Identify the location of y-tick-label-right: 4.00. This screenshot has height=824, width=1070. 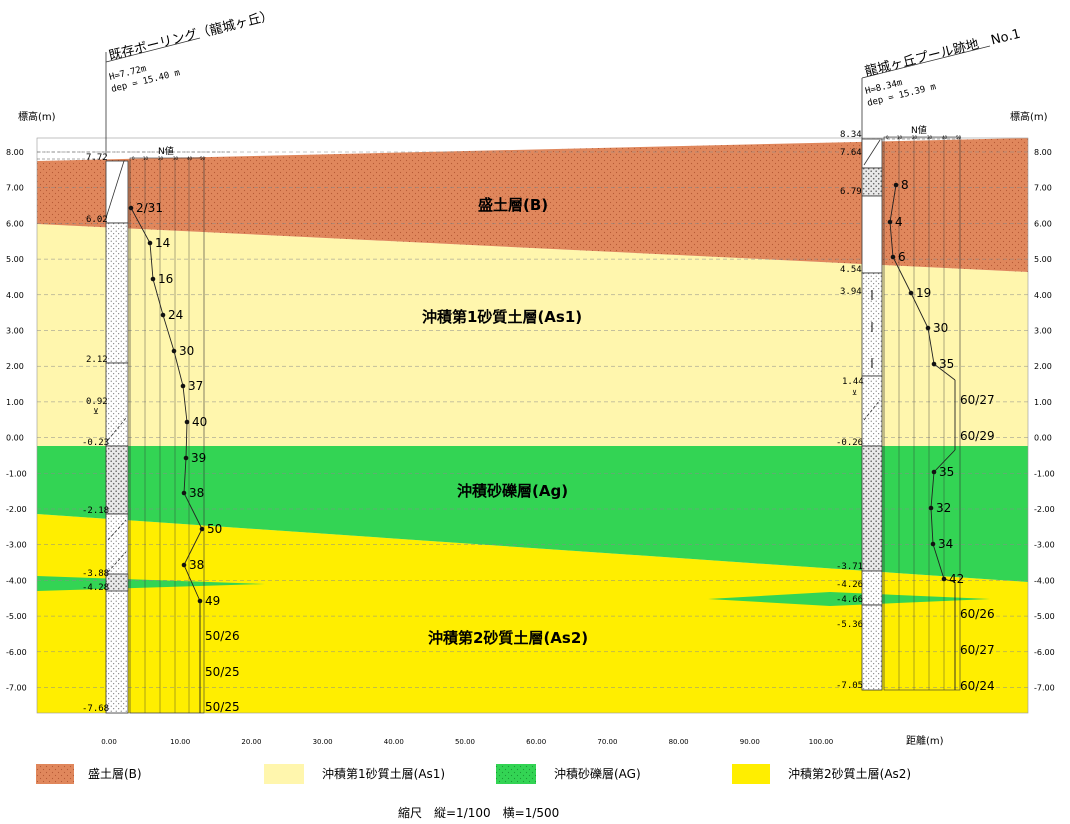
(1043, 295).